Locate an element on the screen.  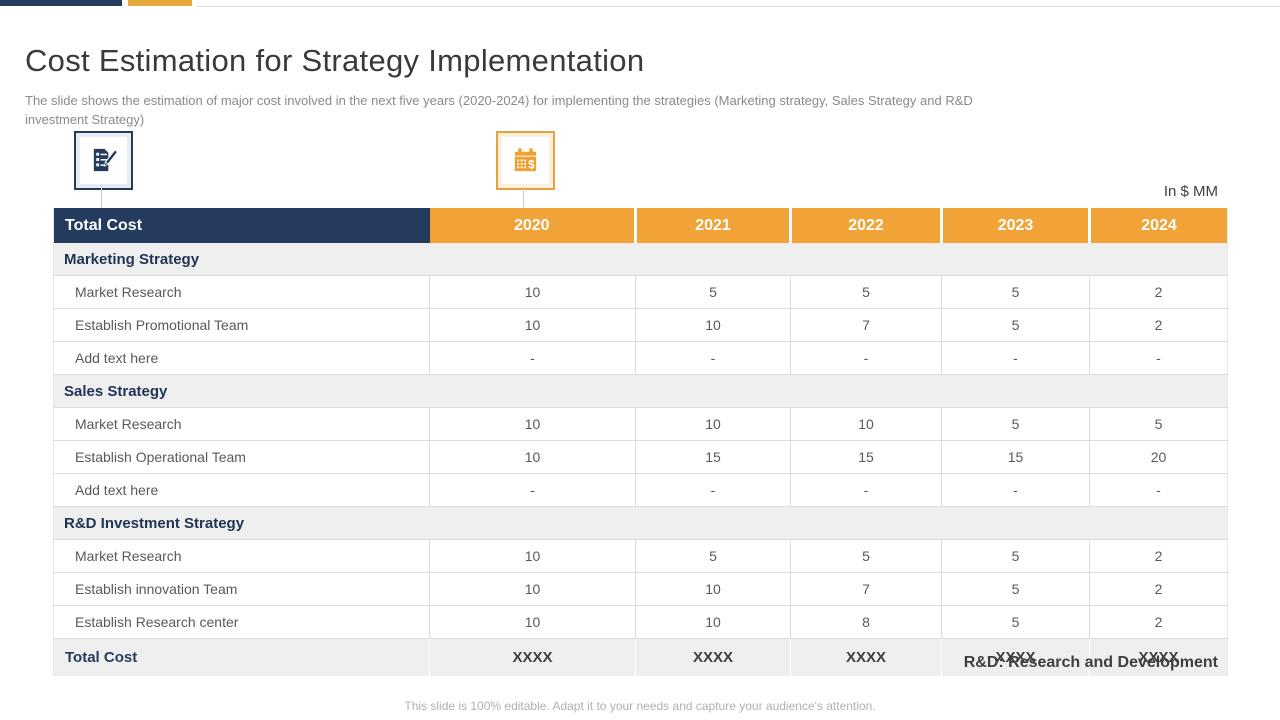
row-label: Establish Operational Team is located at coordinates (241, 457).